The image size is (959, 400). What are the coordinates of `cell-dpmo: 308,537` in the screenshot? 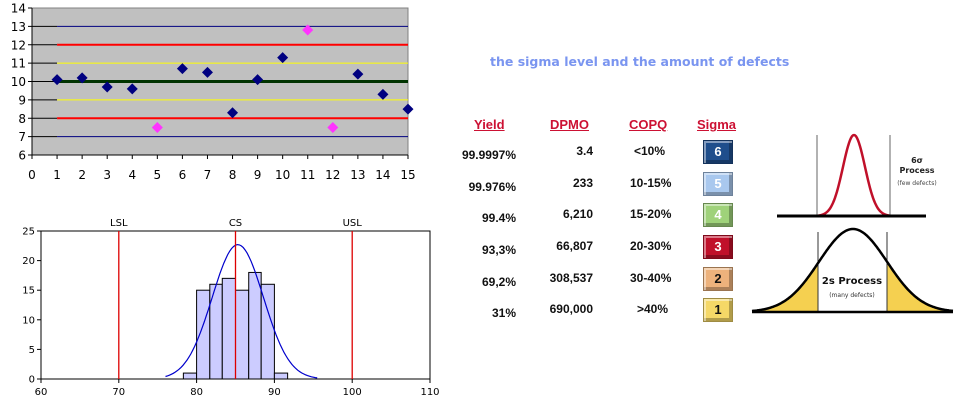 It's located at (571, 278).